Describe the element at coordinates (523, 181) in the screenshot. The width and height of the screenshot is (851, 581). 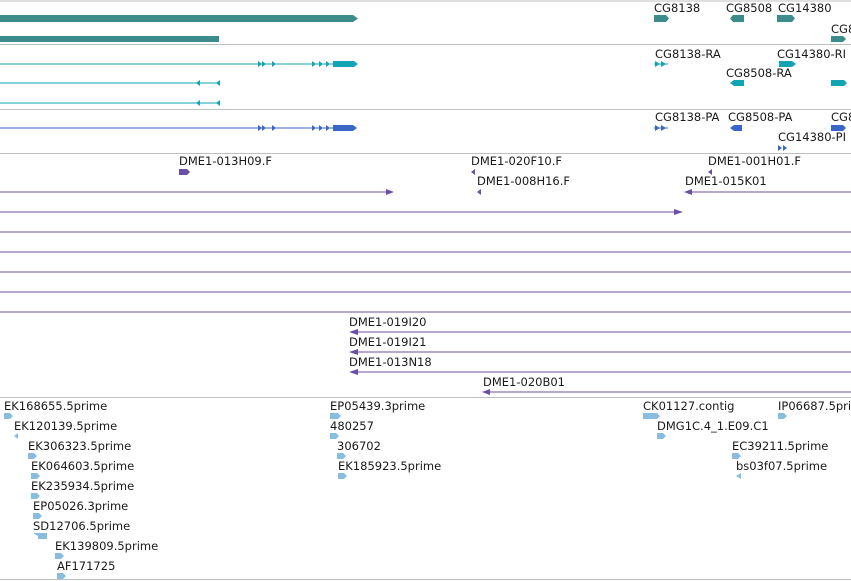
I see `clone-label: DME1-008H16.F` at that location.